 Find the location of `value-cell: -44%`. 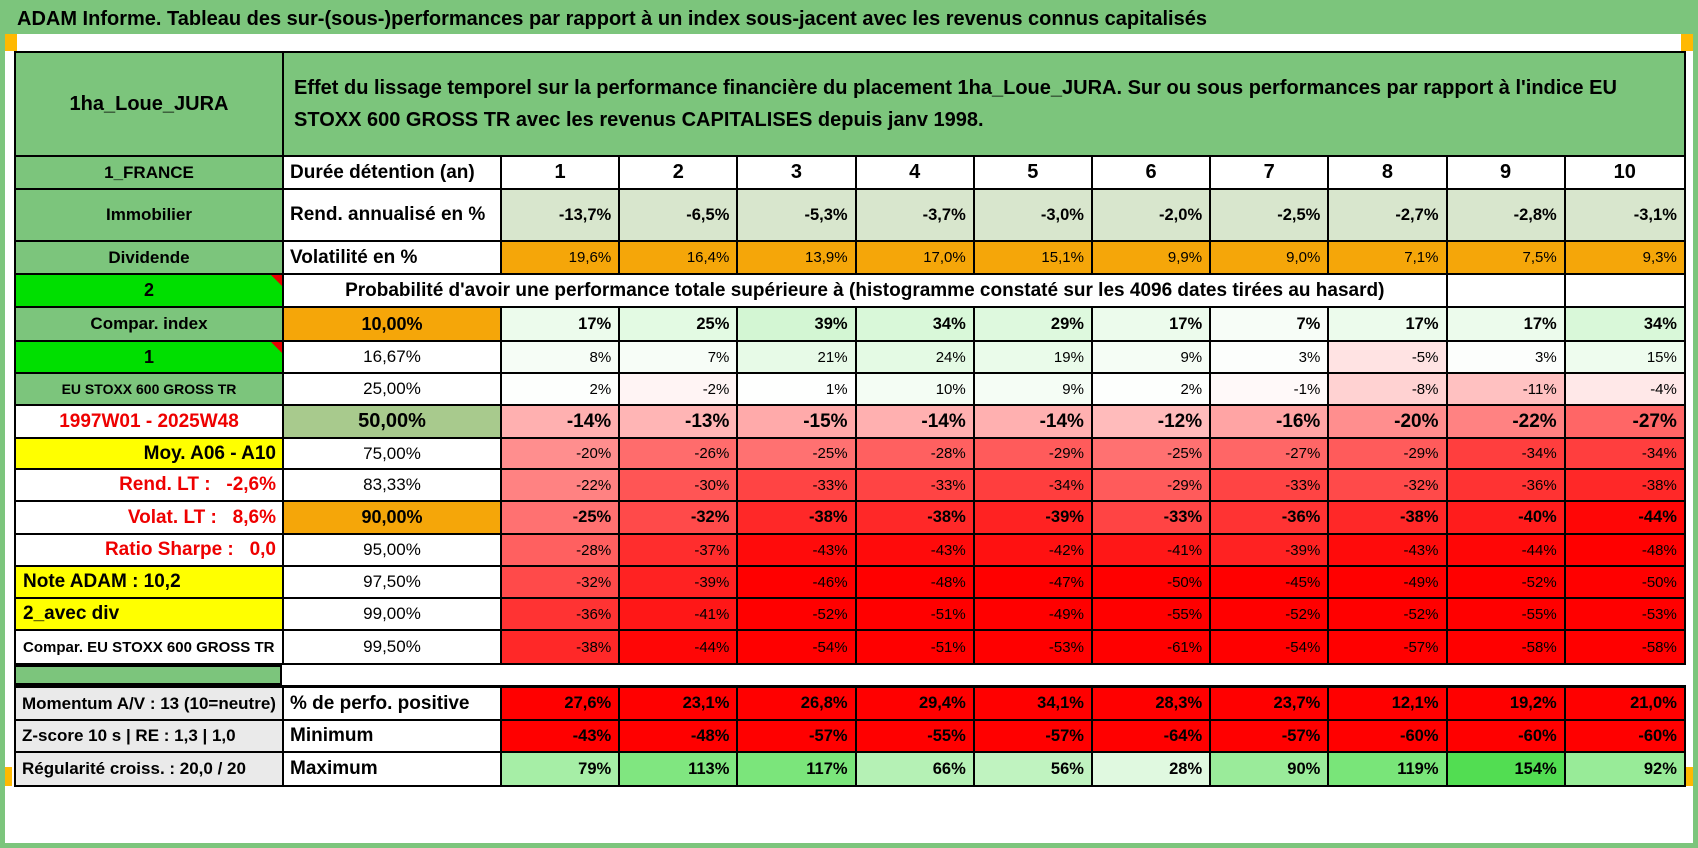

value-cell: -44% is located at coordinates (1624, 518).